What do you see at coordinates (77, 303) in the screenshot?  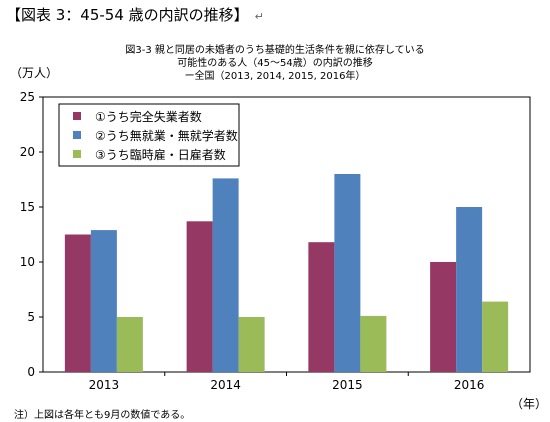 I see `bar-1-2013` at bounding box center [77, 303].